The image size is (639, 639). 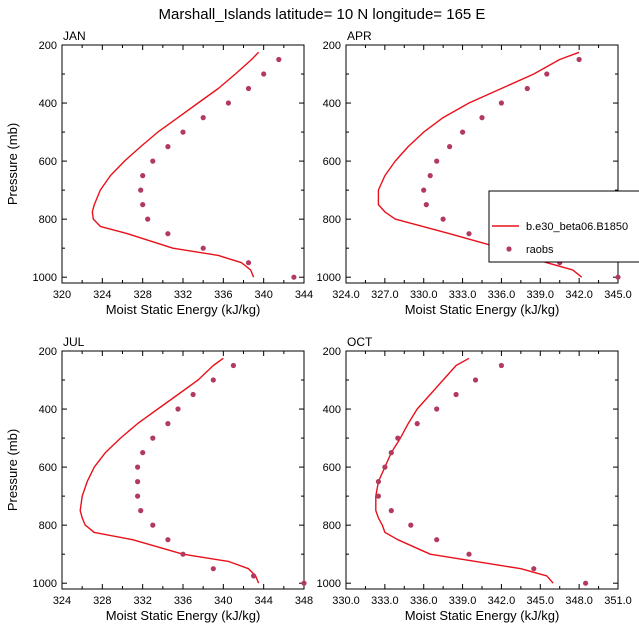 I want to click on x-axis-label: Moist Static Energy (kJ/kg), so click(x=183, y=309).